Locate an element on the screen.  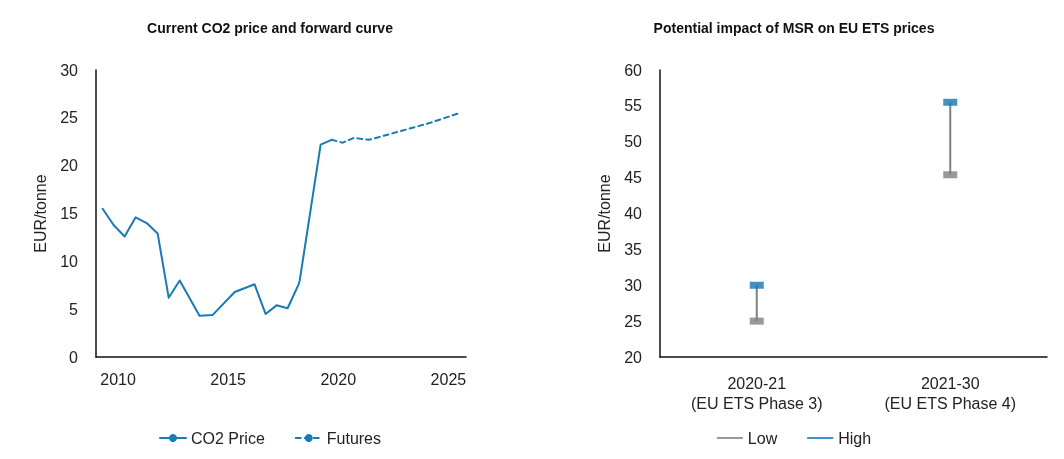
x-tick-label: 2010 is located at coordinates (118, 379).